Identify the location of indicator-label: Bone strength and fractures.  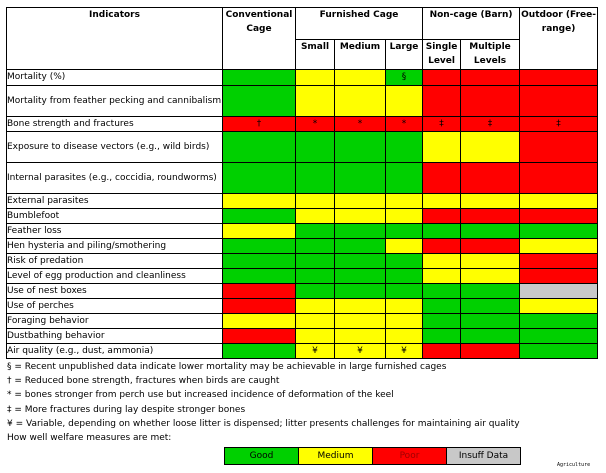
(114, 124).